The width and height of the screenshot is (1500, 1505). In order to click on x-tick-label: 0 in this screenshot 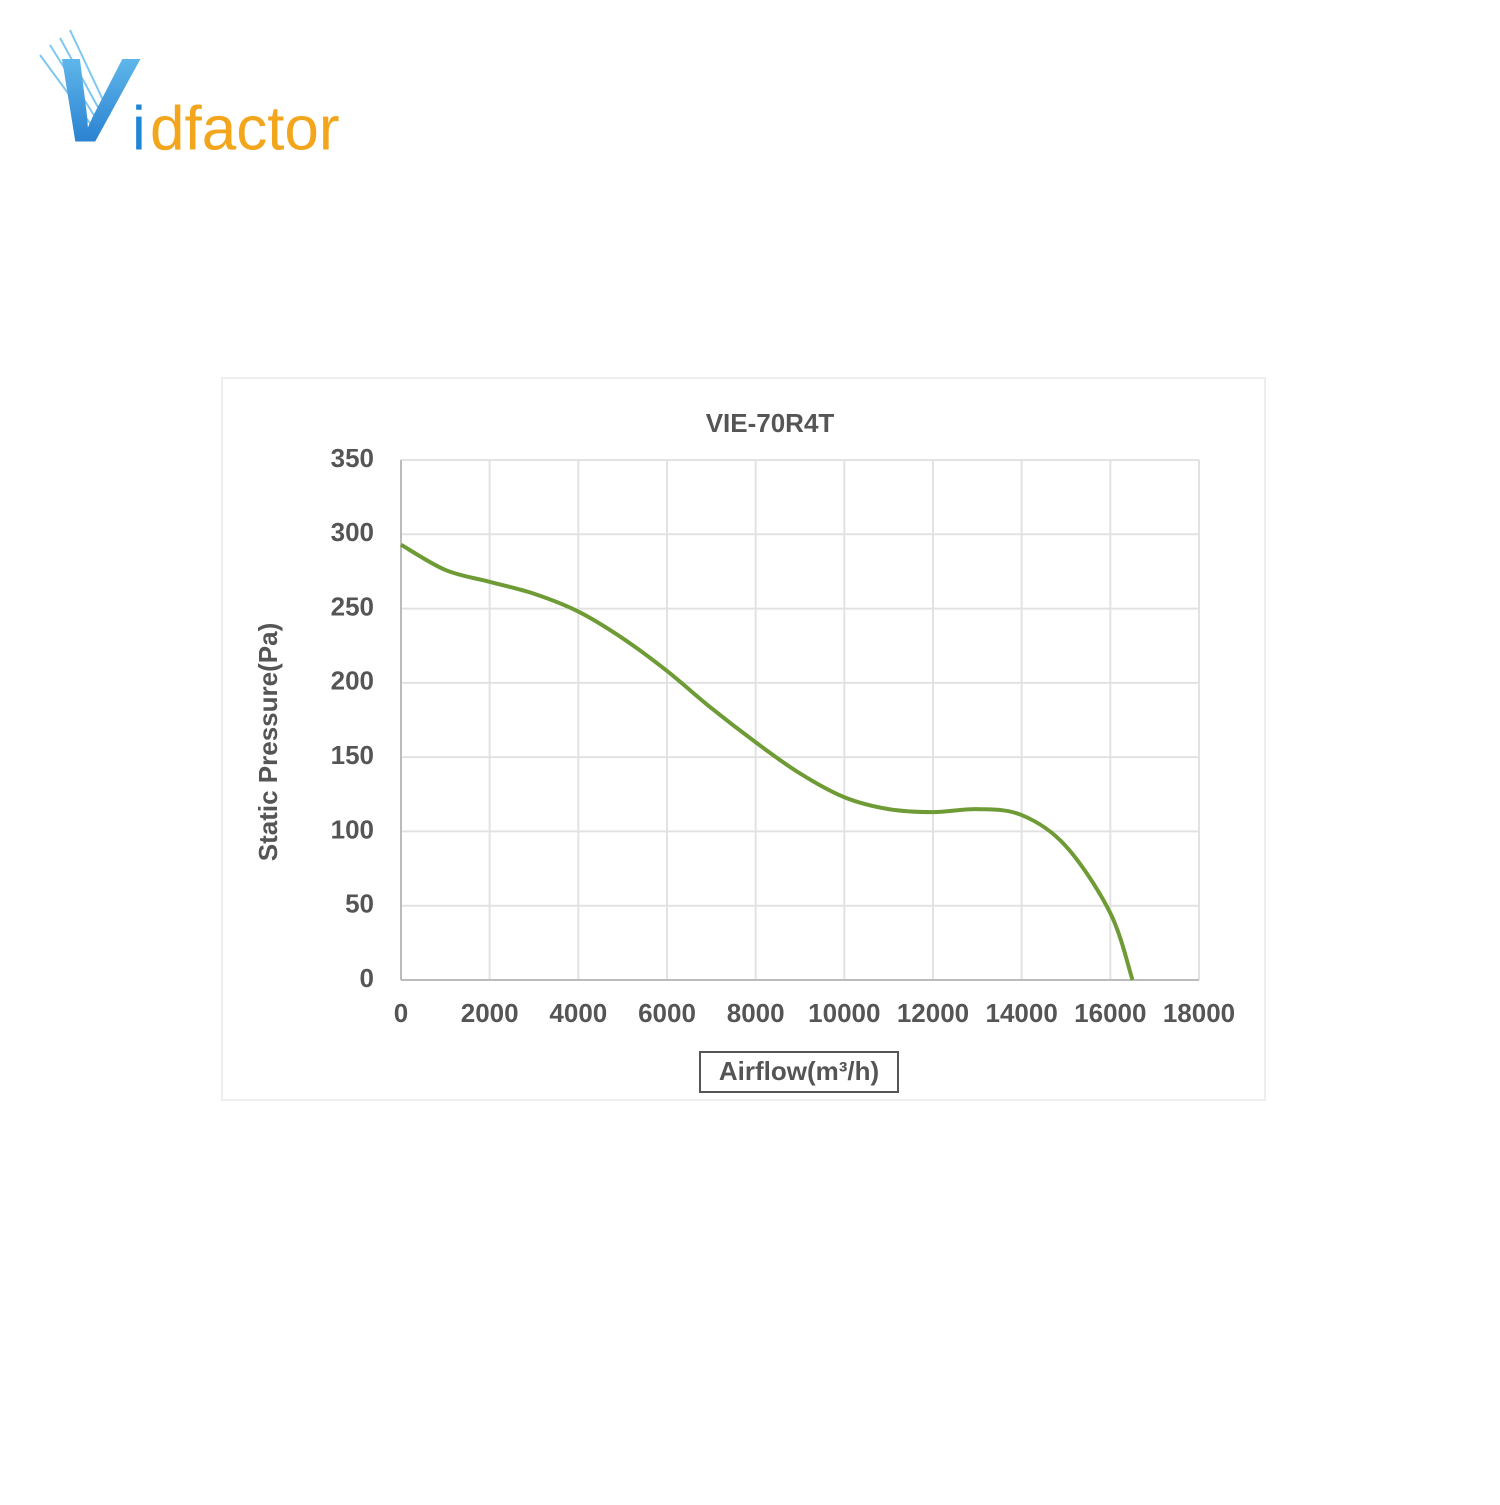, I will do `click(401, 1013)`.